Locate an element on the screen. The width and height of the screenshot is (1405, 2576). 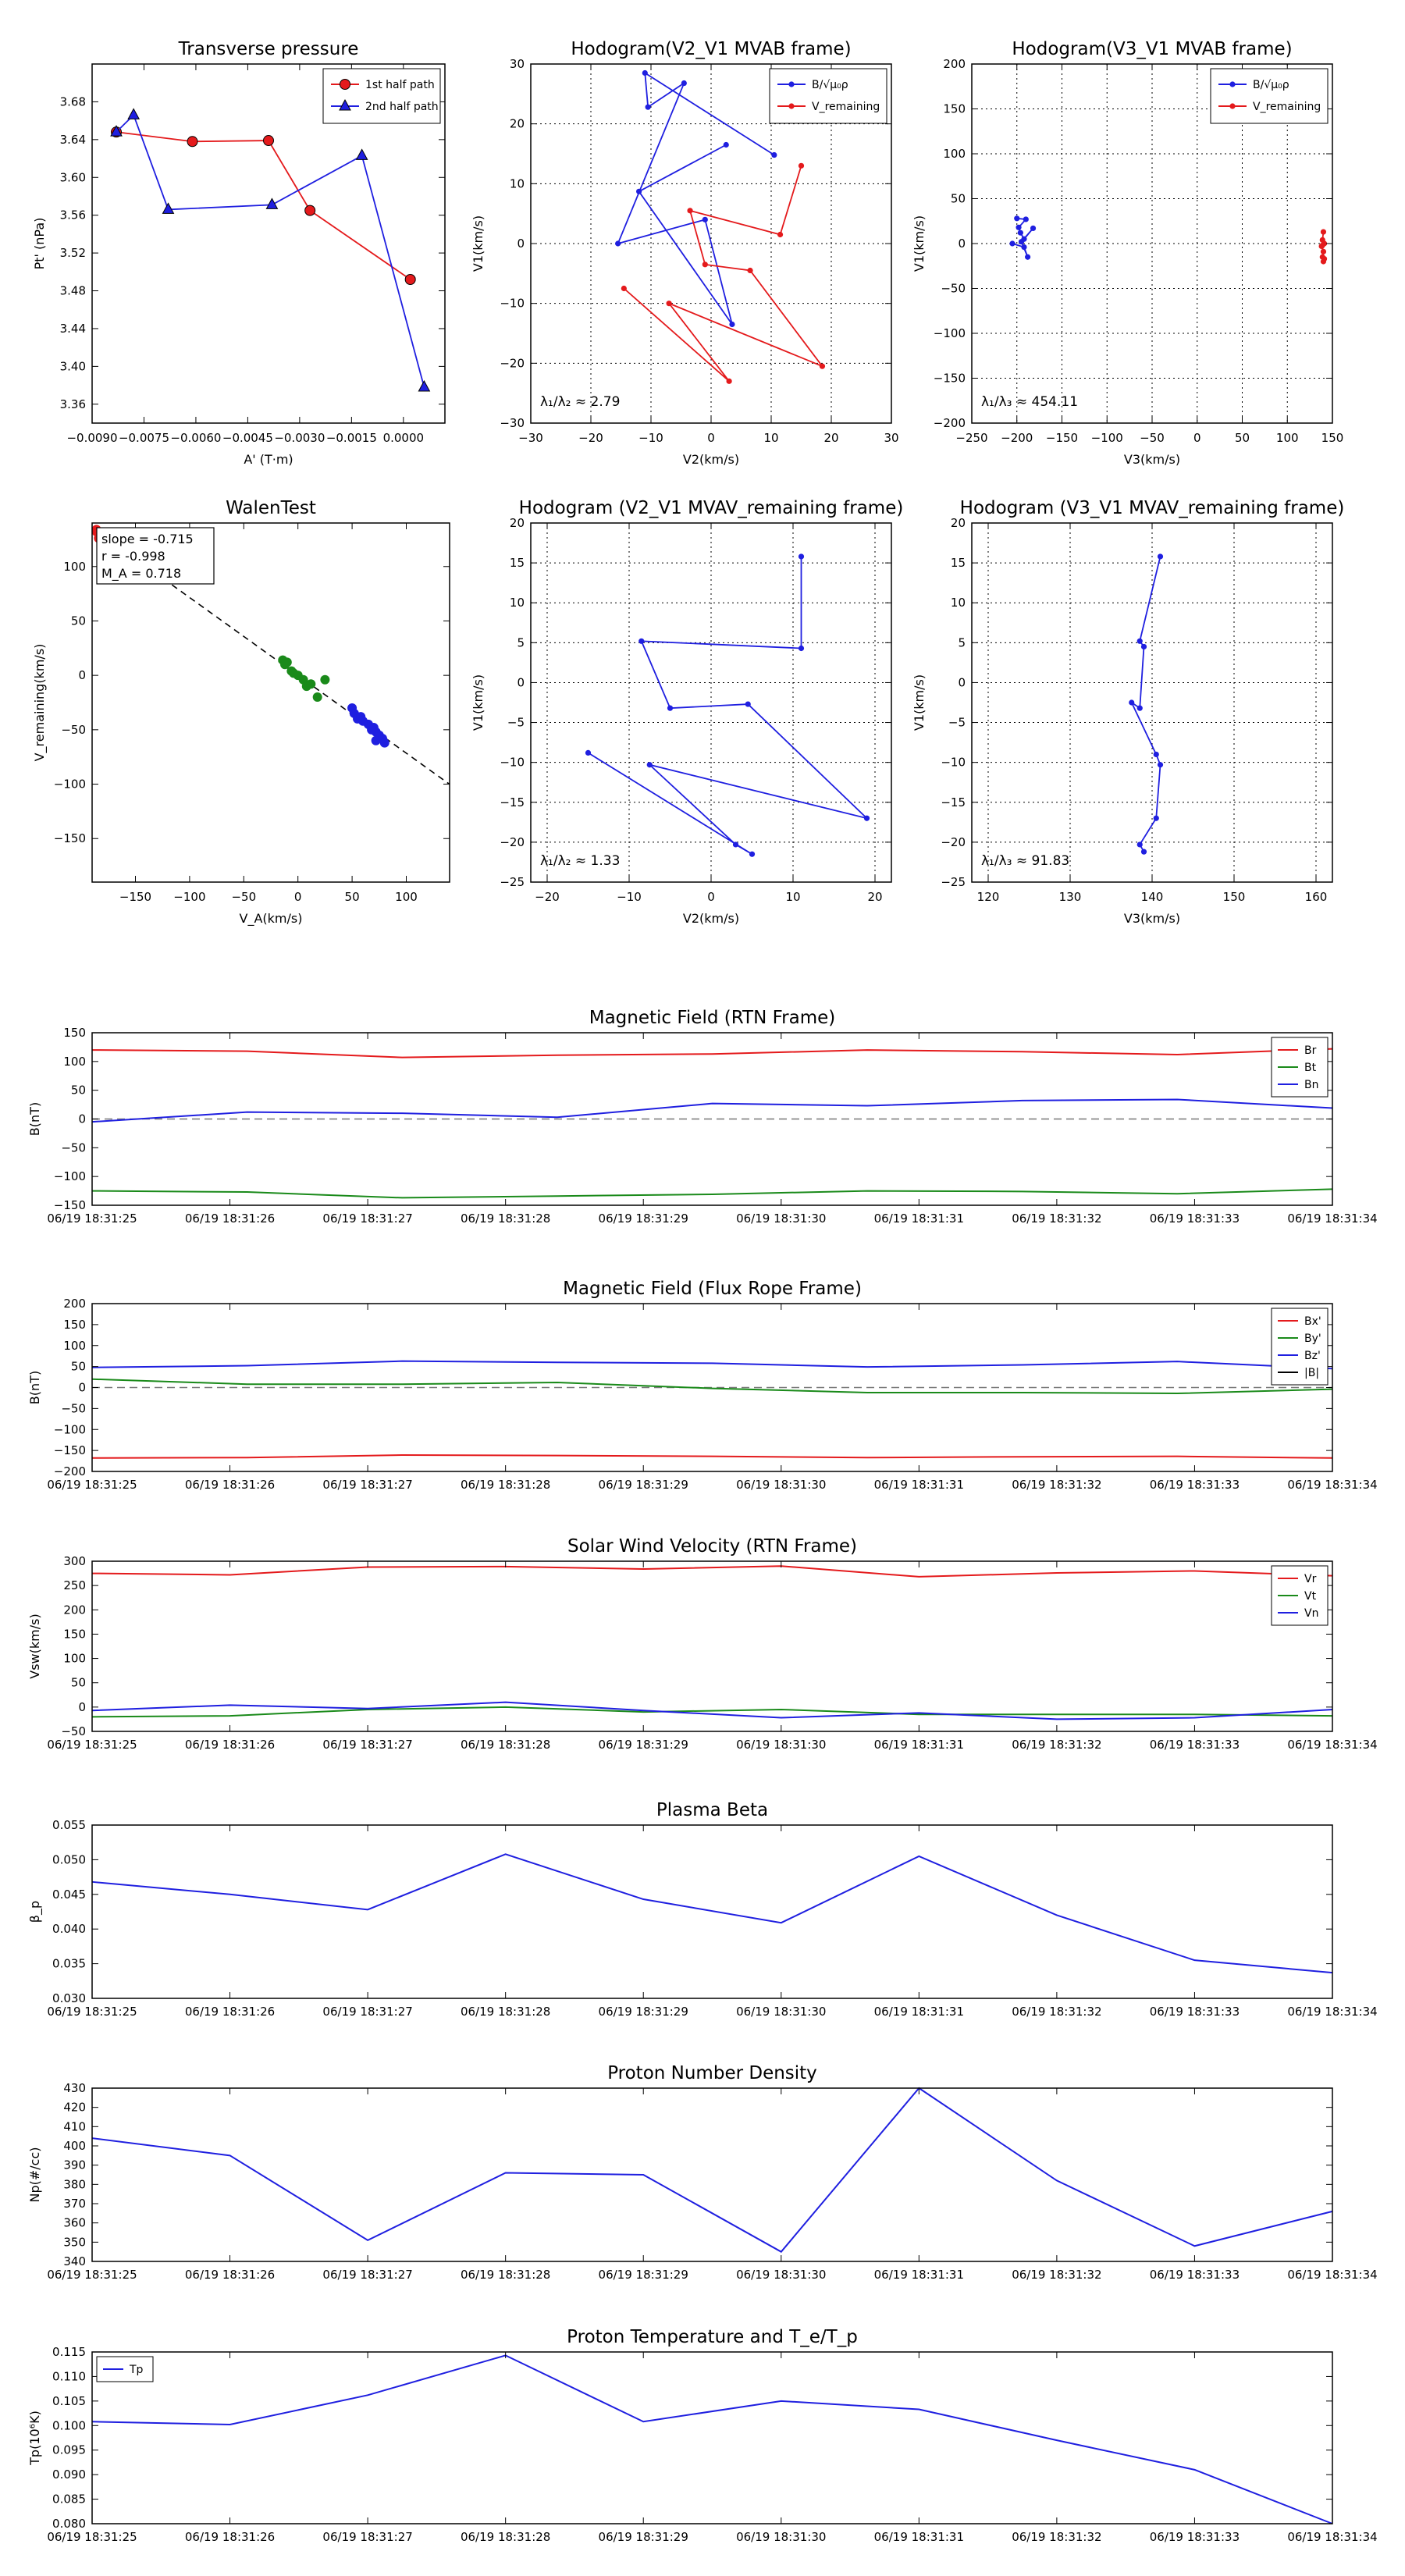
x-tick-label: 06/19 18:31:27 is located at coordinates (367, 1745).